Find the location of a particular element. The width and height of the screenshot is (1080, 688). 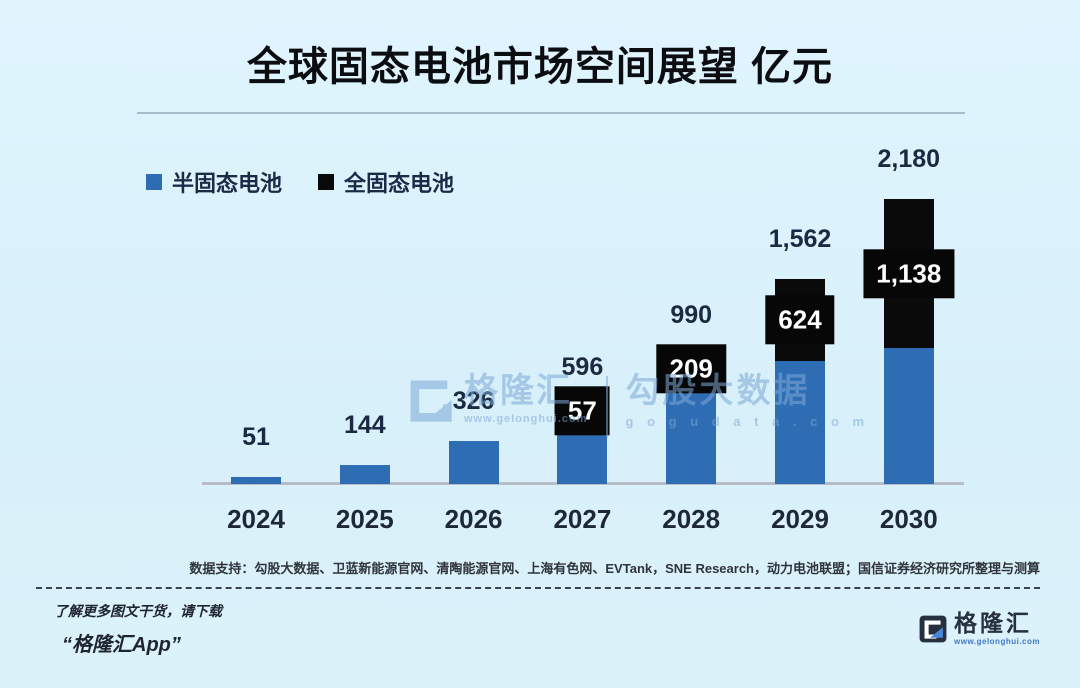

total-value-label: 51 is located at coordinates (256, 437).